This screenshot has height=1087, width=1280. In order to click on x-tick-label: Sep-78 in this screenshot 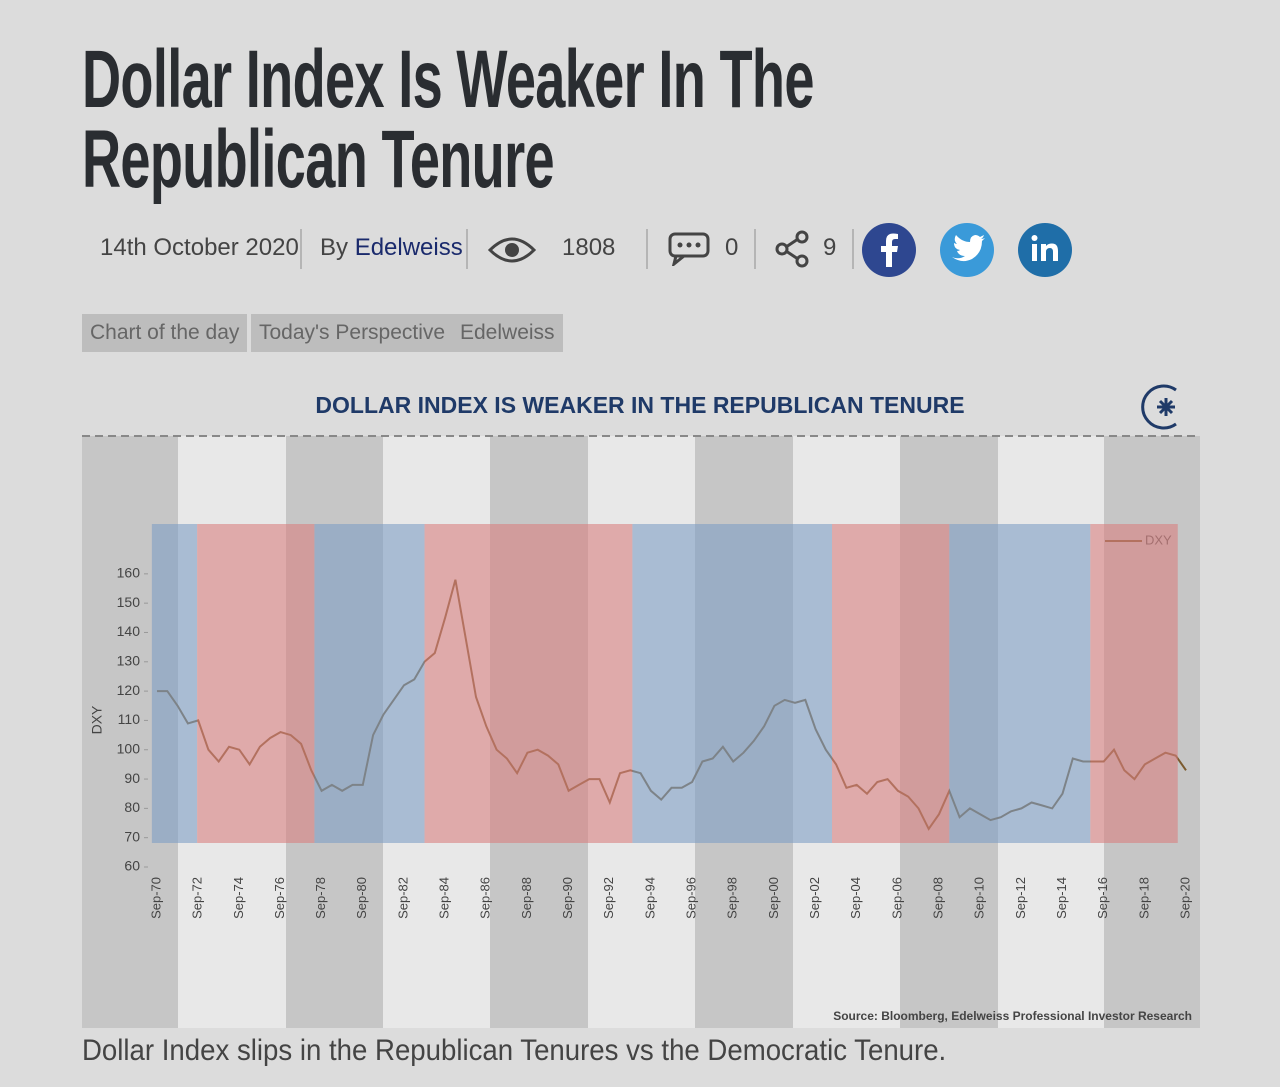, I will do `click(320, 898)`.